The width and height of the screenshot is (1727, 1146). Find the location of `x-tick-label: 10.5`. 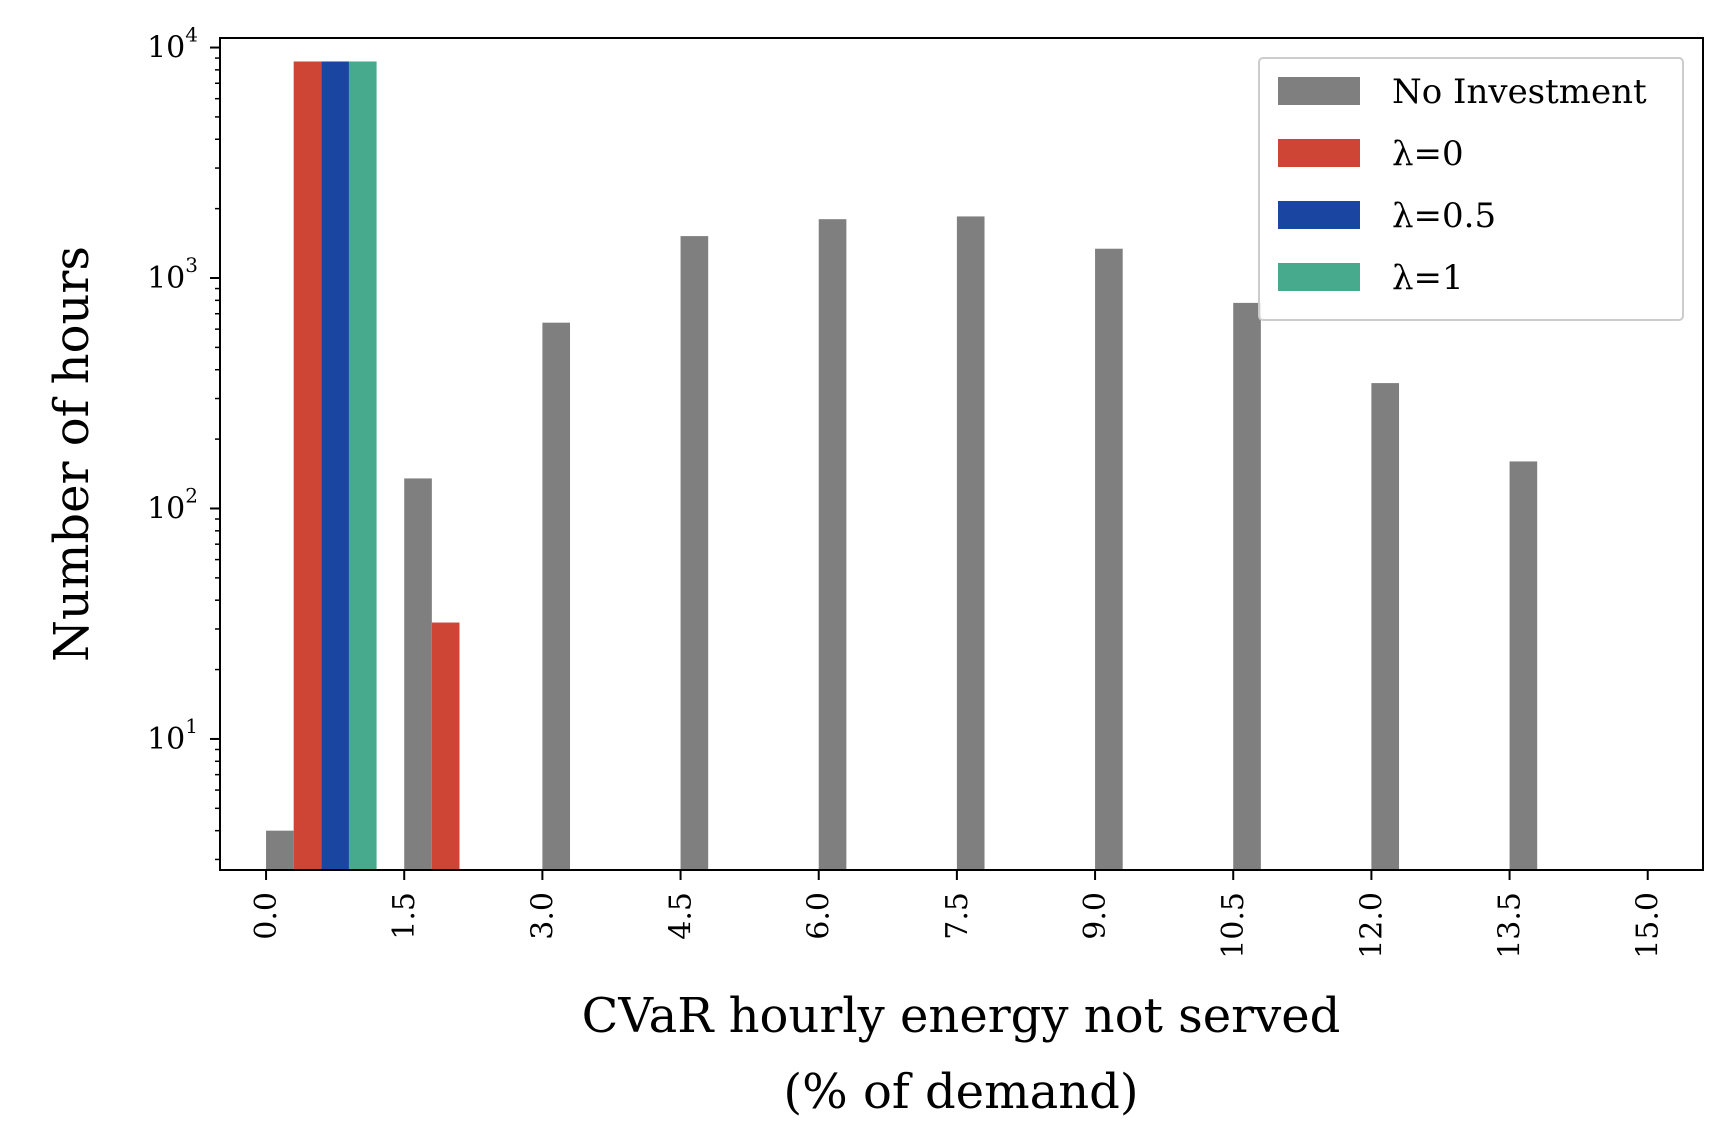

x-tick-label: 10.5 is located at coordinates (1233, 925).